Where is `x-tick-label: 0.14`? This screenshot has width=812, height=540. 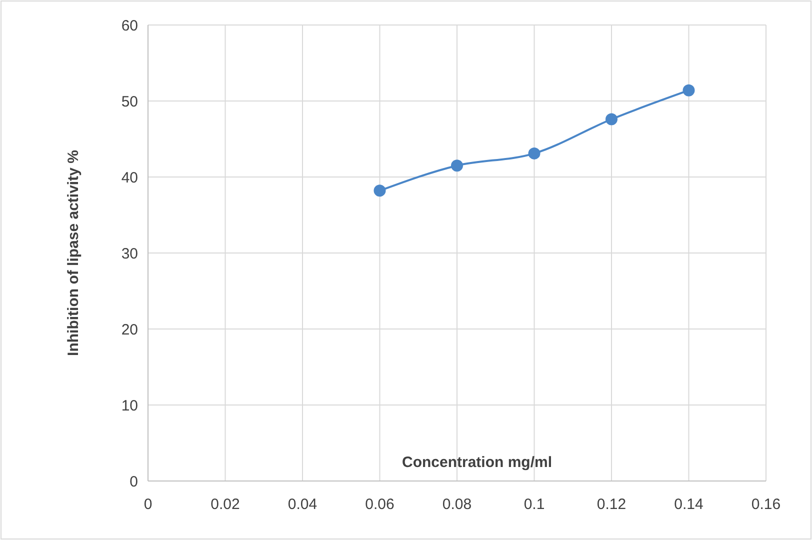 x-tick-label: 0.14 is located at coordinates (689, 504).